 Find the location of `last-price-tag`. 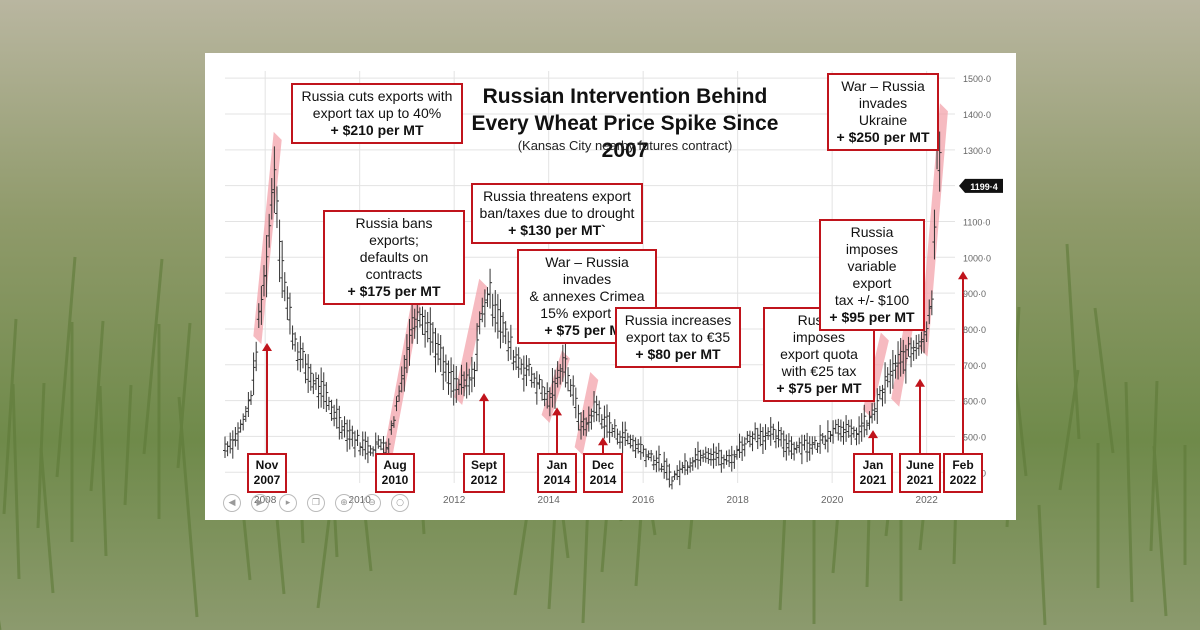

last-price-tag is located at coordinates (981, 185).